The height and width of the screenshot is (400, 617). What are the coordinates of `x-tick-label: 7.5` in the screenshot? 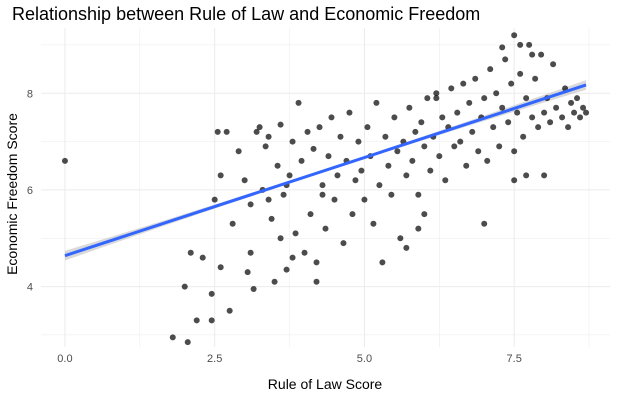 It's located at (514, 359).